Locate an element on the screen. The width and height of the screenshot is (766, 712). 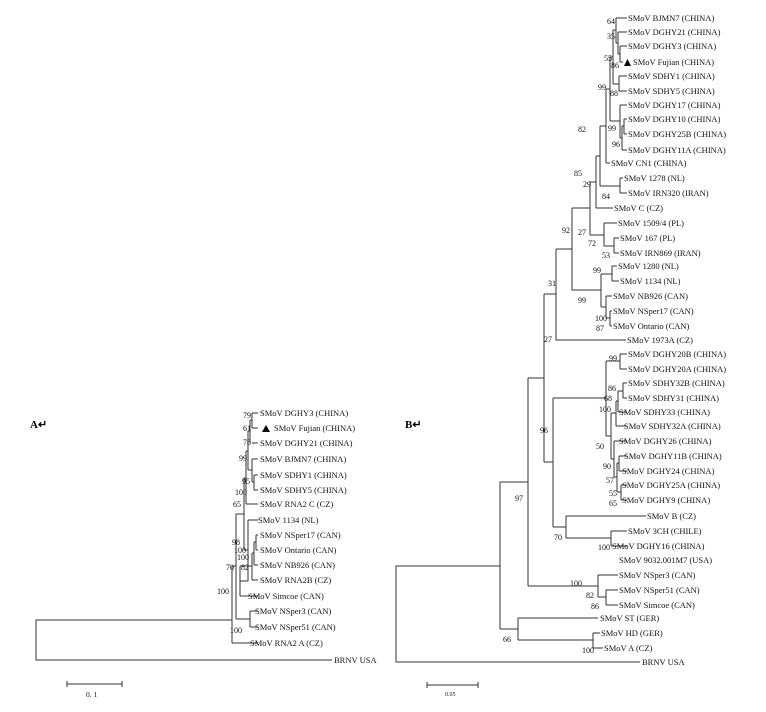
bootstrap-value: 85 is located at coordinates (578, 173).